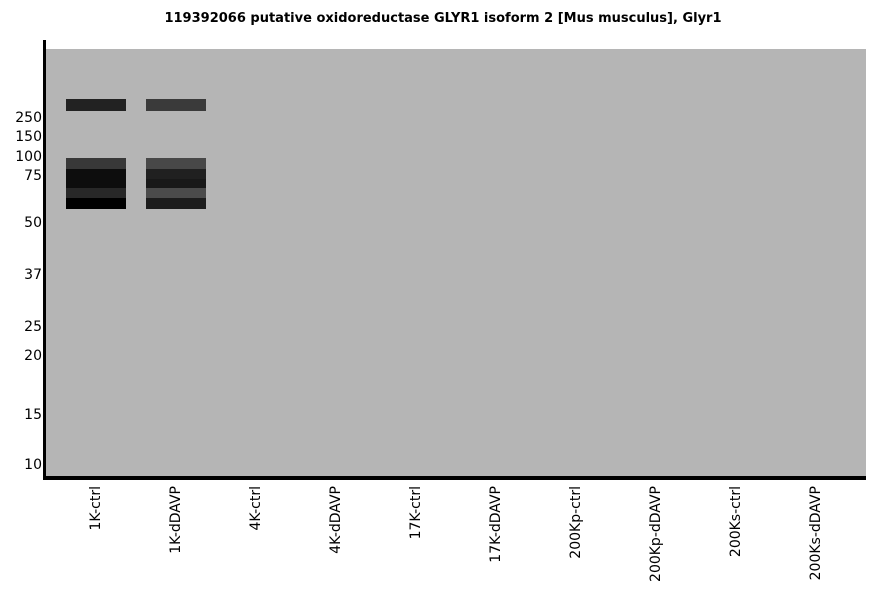  What do you see at coordinates (28, 137) in the screenshot?
I see `y-axis-tick-label: 150` at bounding box center [28, 137].